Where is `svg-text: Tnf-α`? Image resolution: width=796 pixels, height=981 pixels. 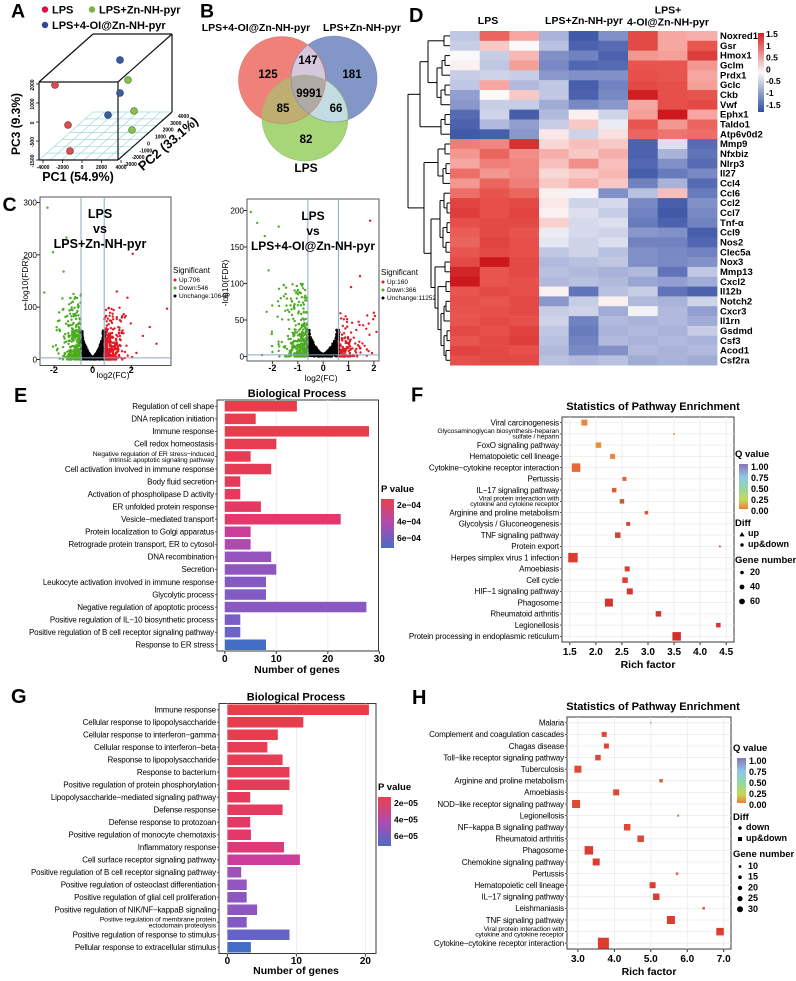
svg-text: Tnf-α is located at coordinates (732, 223).